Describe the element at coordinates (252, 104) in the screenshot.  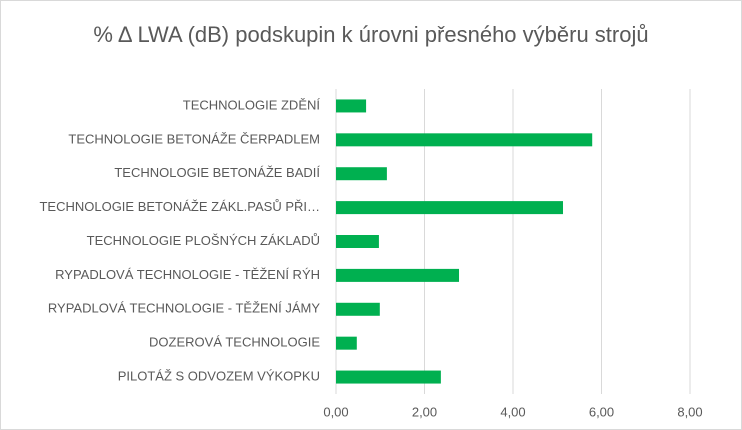
I see `y-tick-label: TECHNOLOGIE ZDĚNÍ` at that location.